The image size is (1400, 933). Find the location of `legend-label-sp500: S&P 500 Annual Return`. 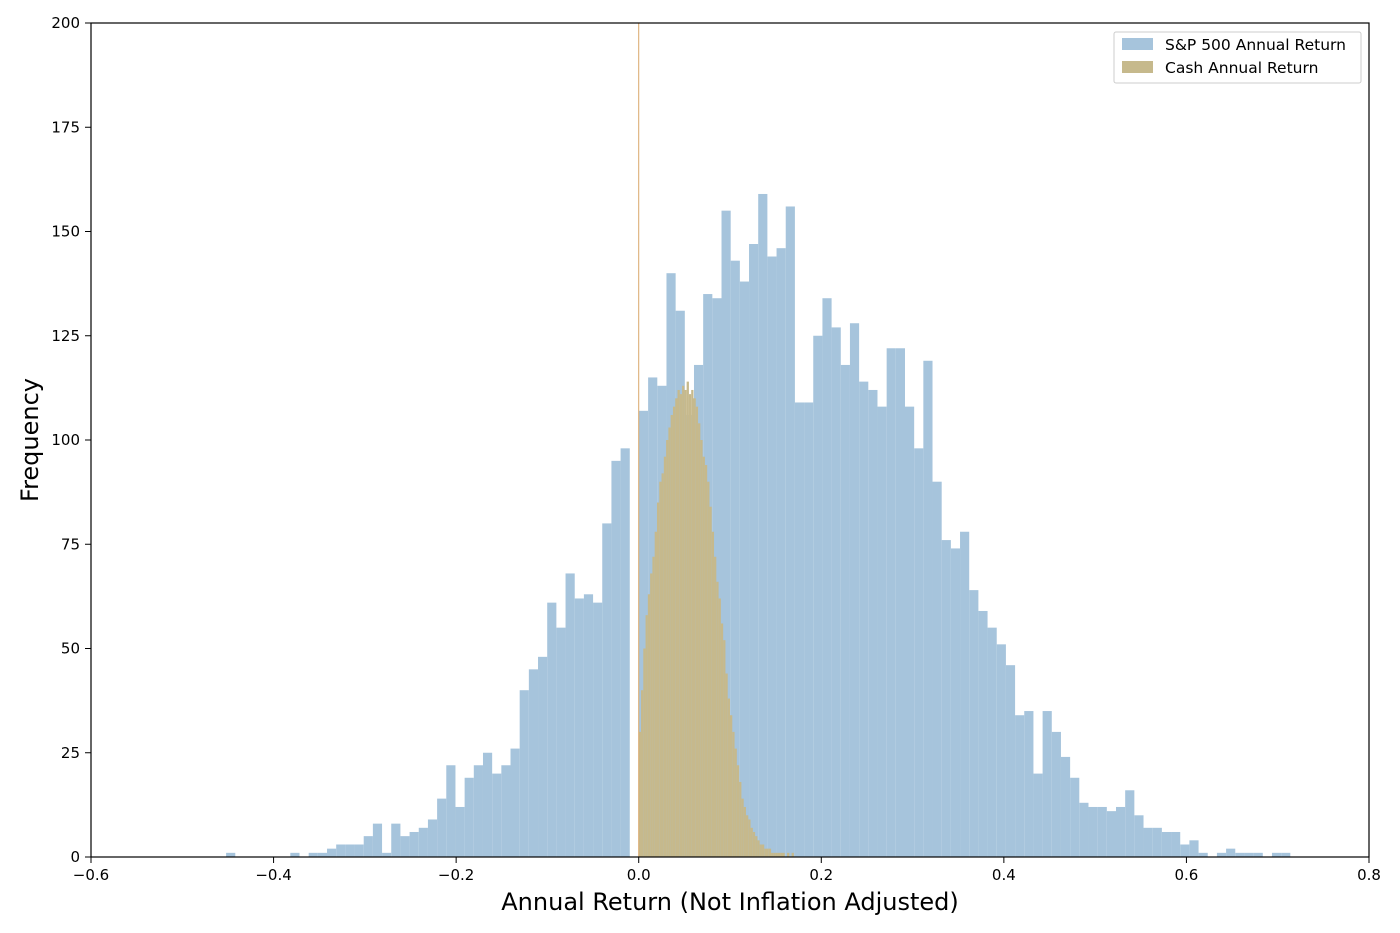

legend-label-sp500: S&P 500 Annual Return is located at coordinates (1255, 45).